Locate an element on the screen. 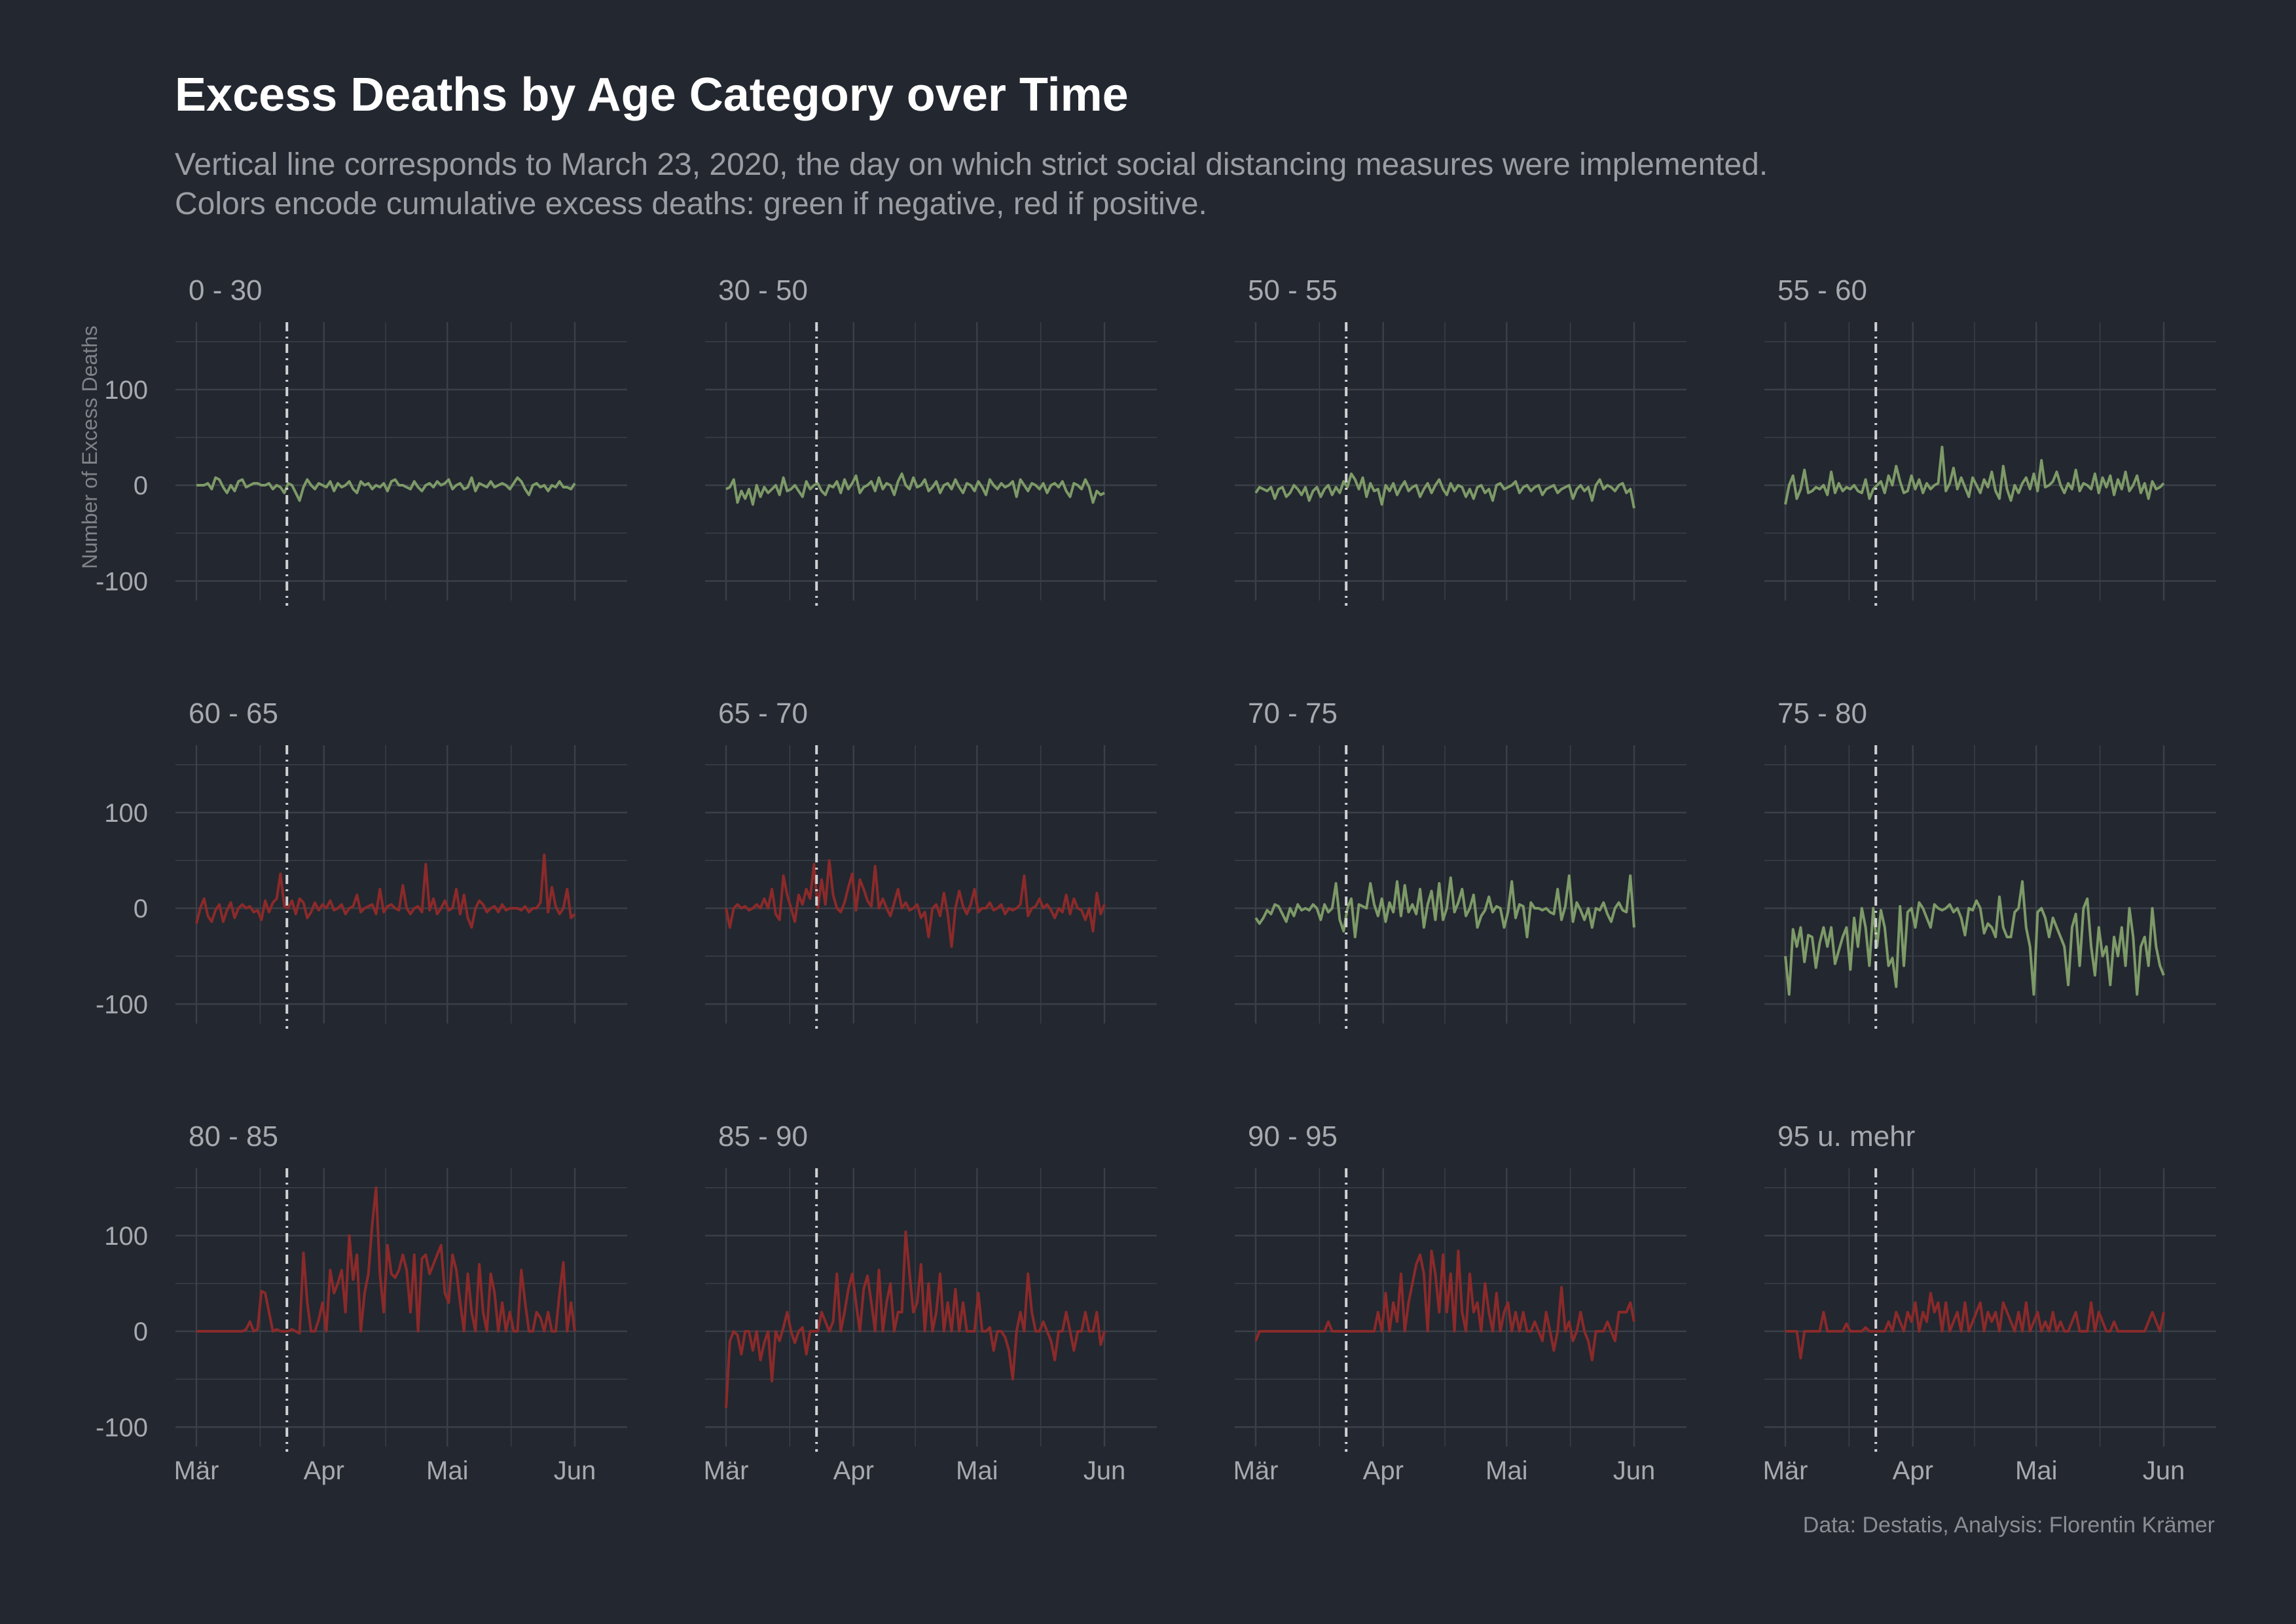 The height and width of the screenshot is (1624, 2296). panel: 65 - 70 is located at coordinates (931, 863).